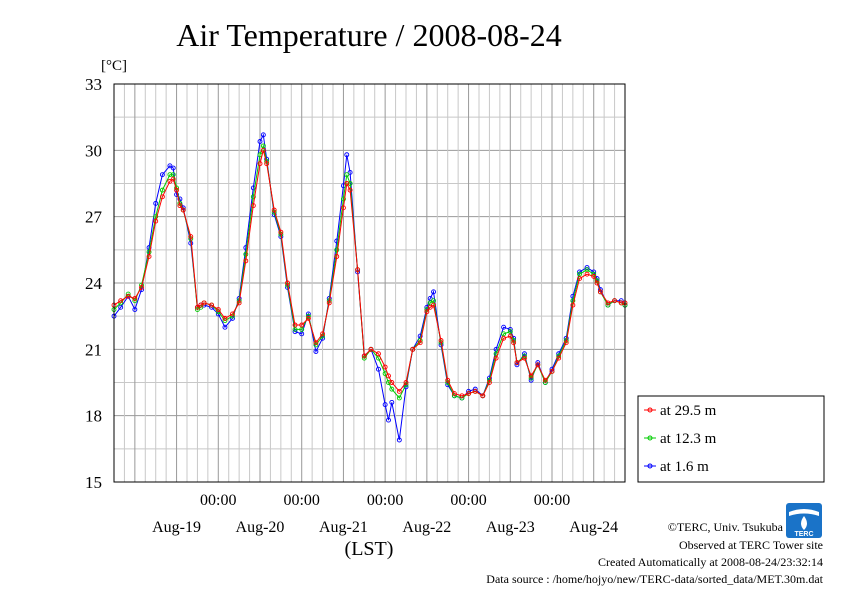 This screenshot has width=842, height=595. Describe the element at coordinates (688, 411) in the screenshot. I see `legend-label: at 29.5 m` at that location.